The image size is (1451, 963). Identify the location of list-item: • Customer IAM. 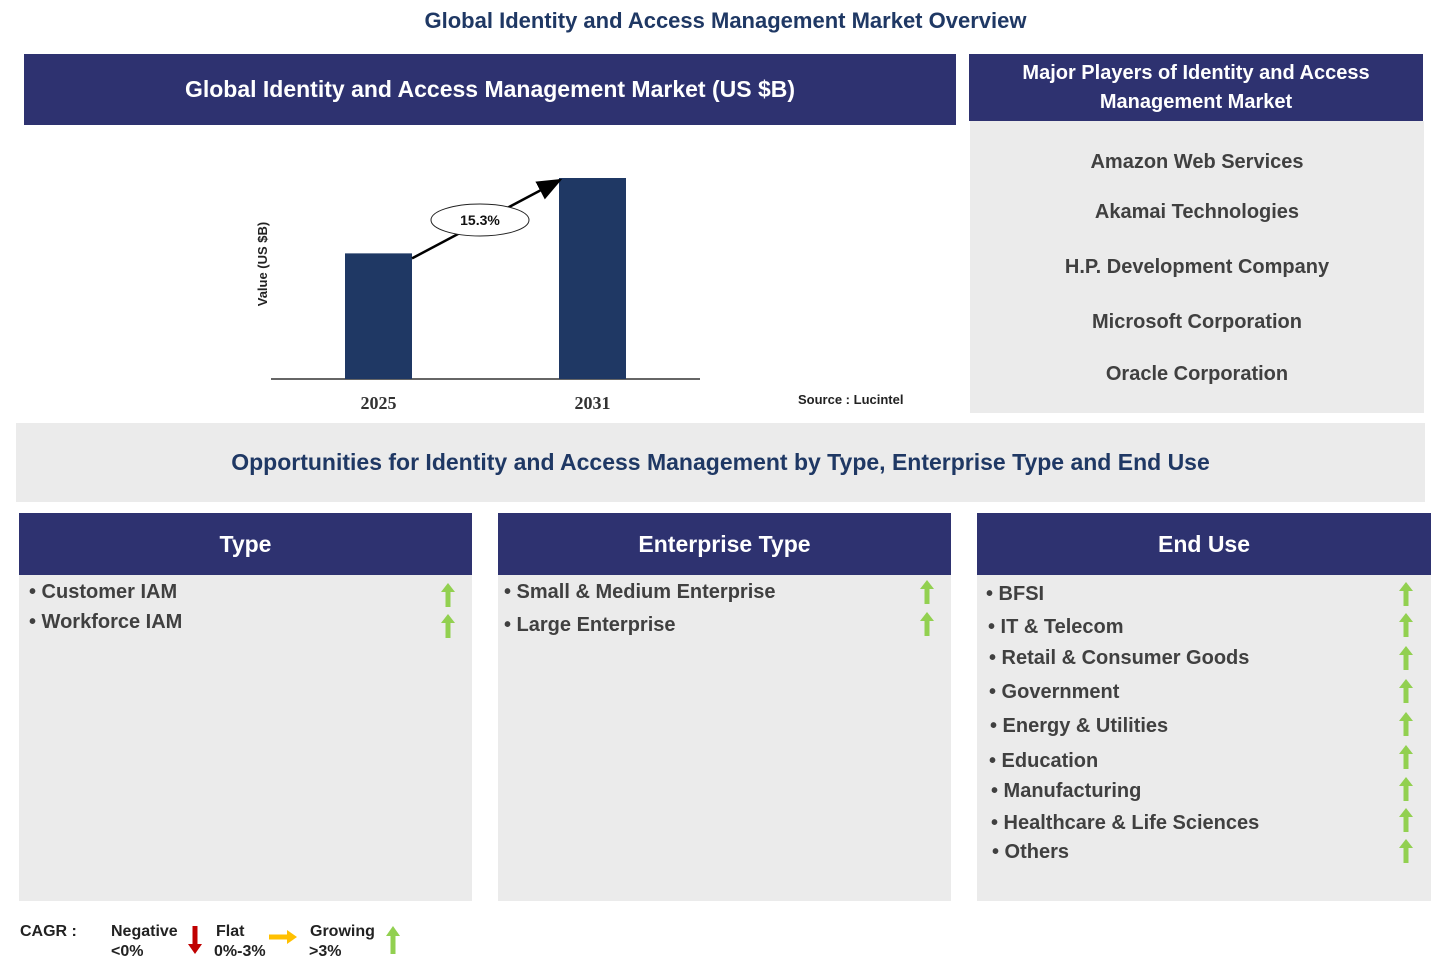
(103, 592).